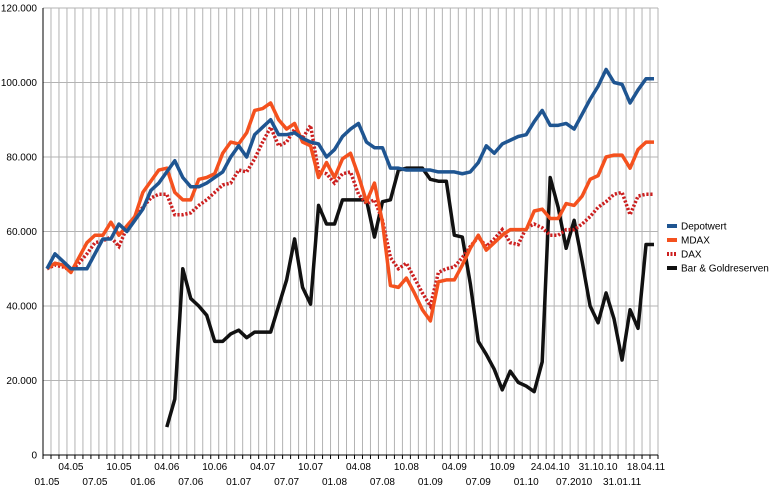 This screenshot has width=770, height=492. Describe the element at coordinates (238, 482) in the screenshot. I see `x-tick-label: 01.07` at that location.